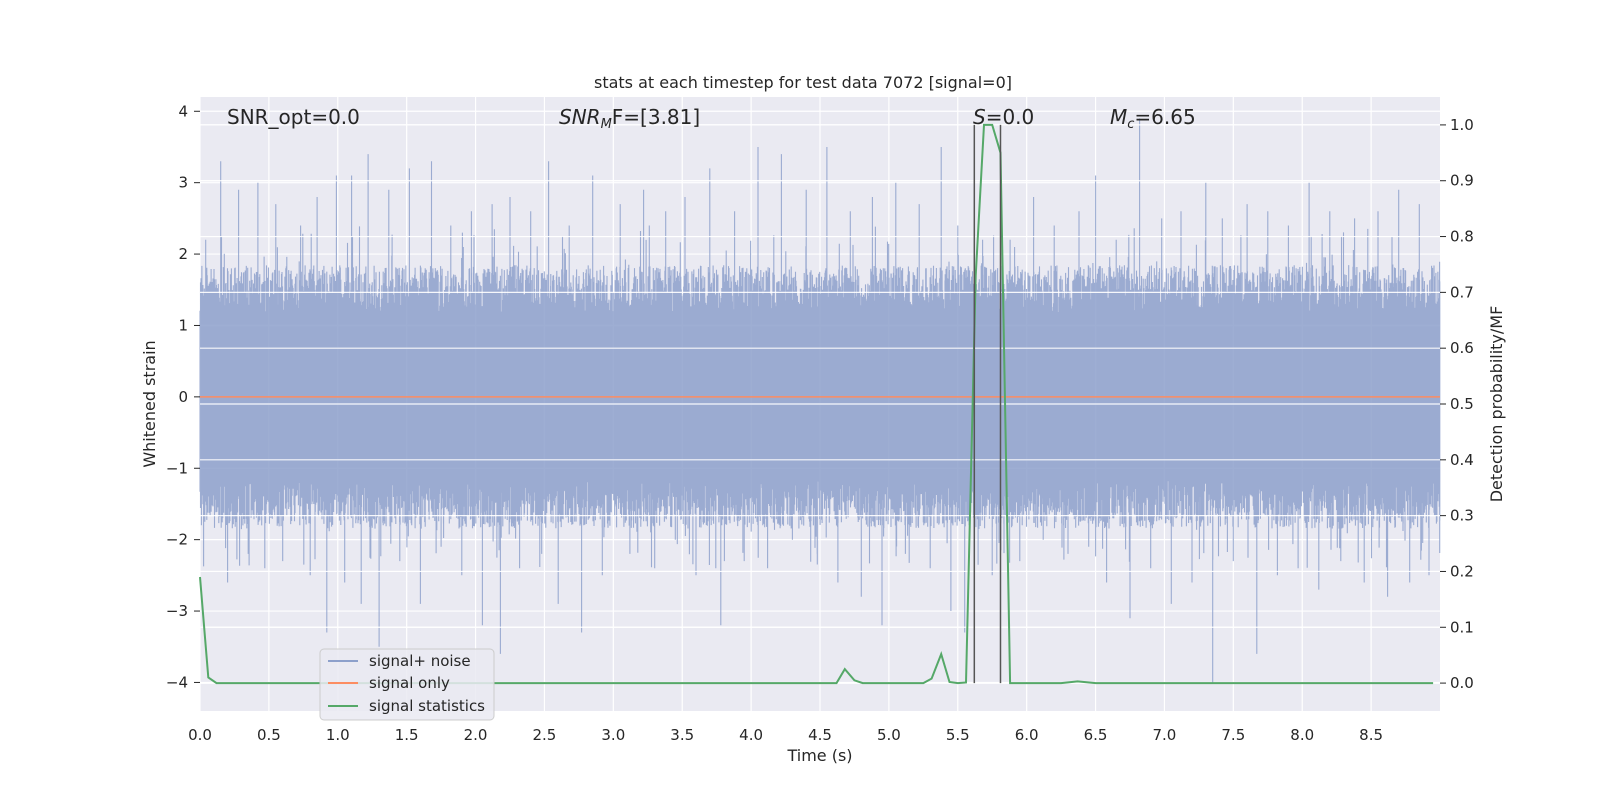 This screenshot has width=1600, height=800. What do you see at coordinates (200, 735) in the screenshot?
I see `x-tick-label: 0.0` at bounding box center [200, 735].